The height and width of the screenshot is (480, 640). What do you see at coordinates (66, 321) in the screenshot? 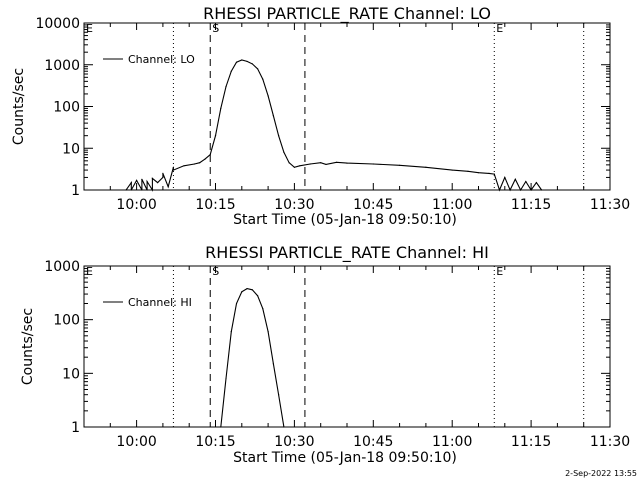
I see `y-tick-label: 100` at bounding box center [66, 321].